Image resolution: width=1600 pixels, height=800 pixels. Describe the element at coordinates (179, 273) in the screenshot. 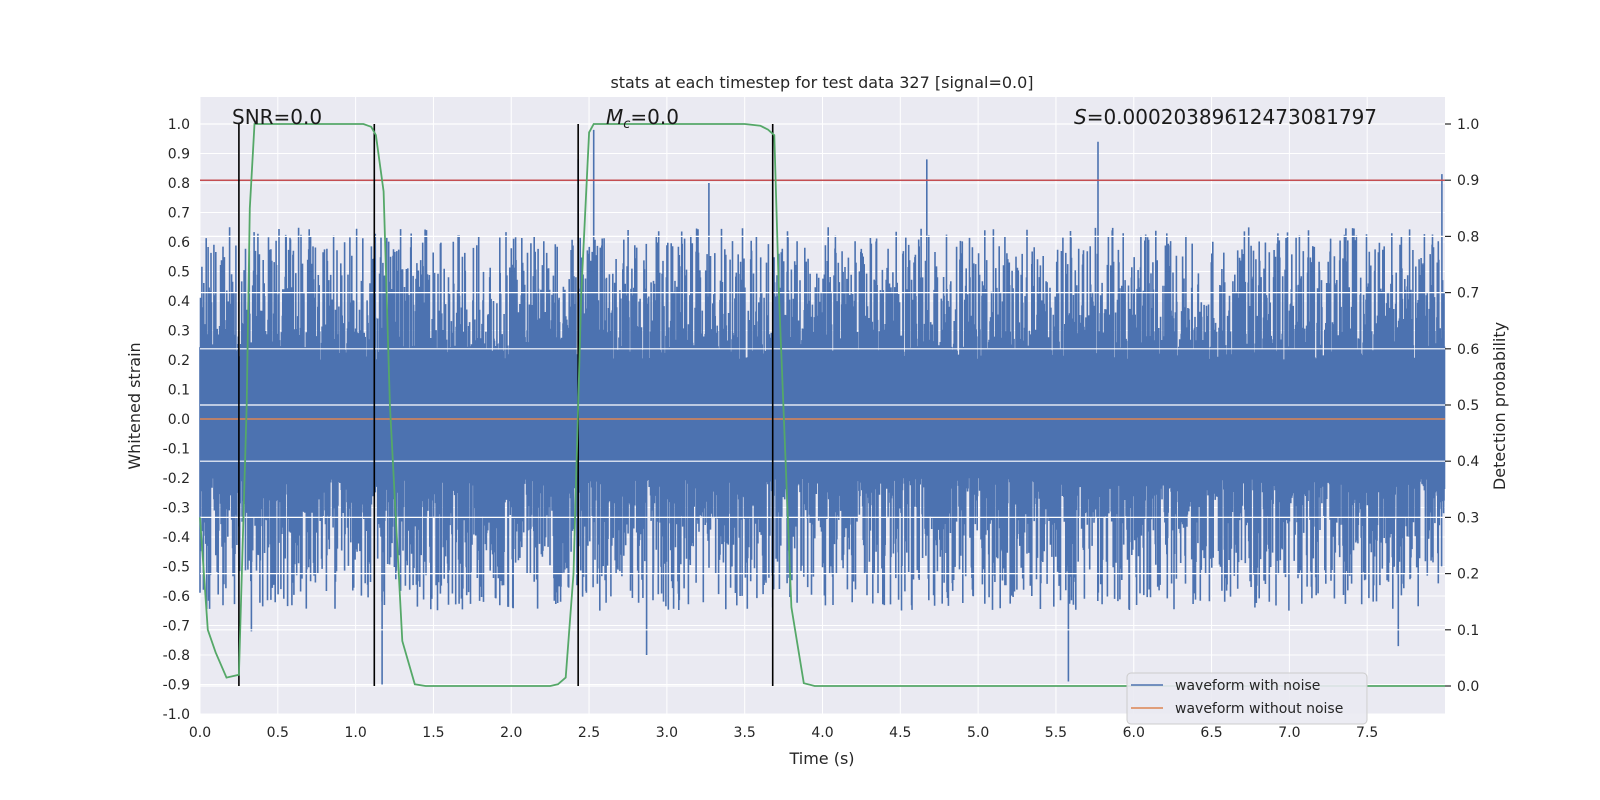

I see `y-tick-label: 0.5` at that location.